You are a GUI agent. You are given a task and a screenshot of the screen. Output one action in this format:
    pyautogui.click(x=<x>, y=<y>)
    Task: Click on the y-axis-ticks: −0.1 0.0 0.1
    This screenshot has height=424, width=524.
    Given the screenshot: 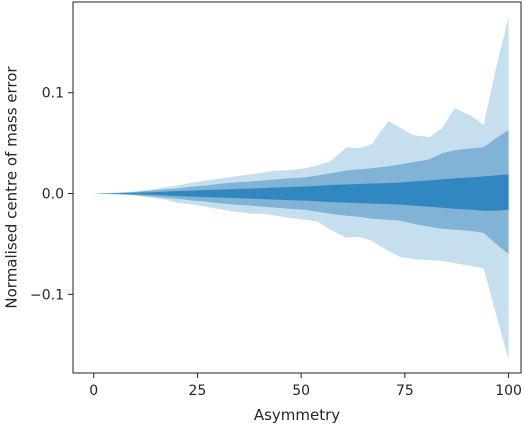 What is the action you would take?
    pyautogui.click(x=51, y=194)
    